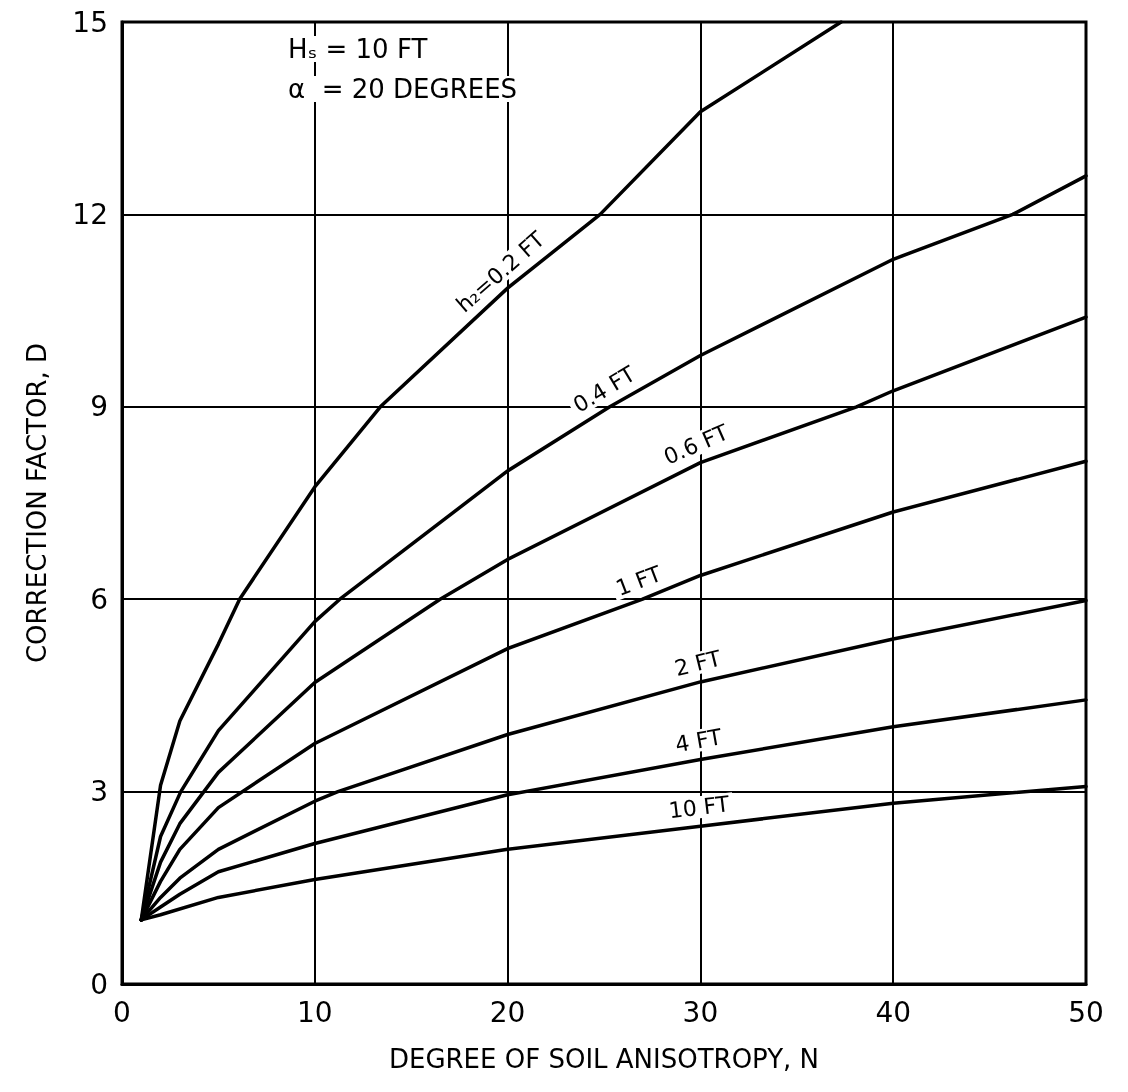 The image size is (1128, 1092). What do you see at coordinates (700, 1012) in the screenshot?
I see `x-tick-label: 30` at bounding box center [700, 1012].